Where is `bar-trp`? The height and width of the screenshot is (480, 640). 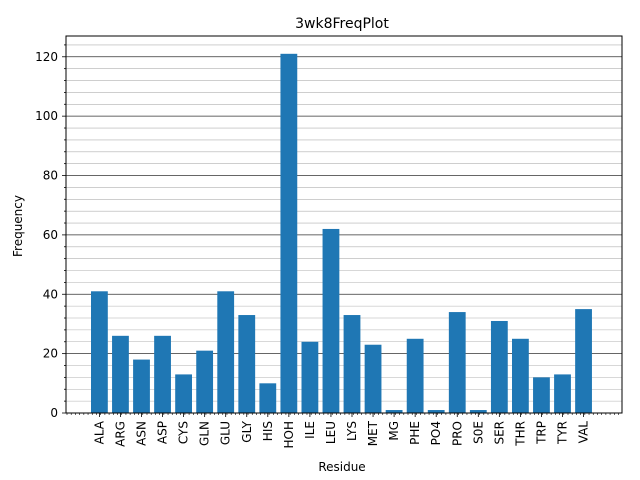
bar-trp is located at coordinates (541, 395).